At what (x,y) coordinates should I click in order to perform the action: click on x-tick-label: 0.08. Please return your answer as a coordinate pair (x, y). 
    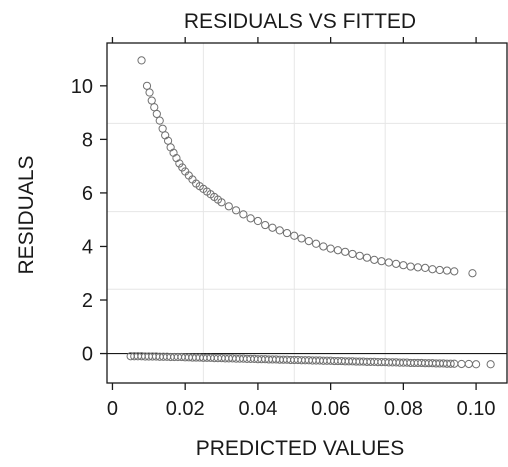
    Looking at the image, I should click on (403, 409).